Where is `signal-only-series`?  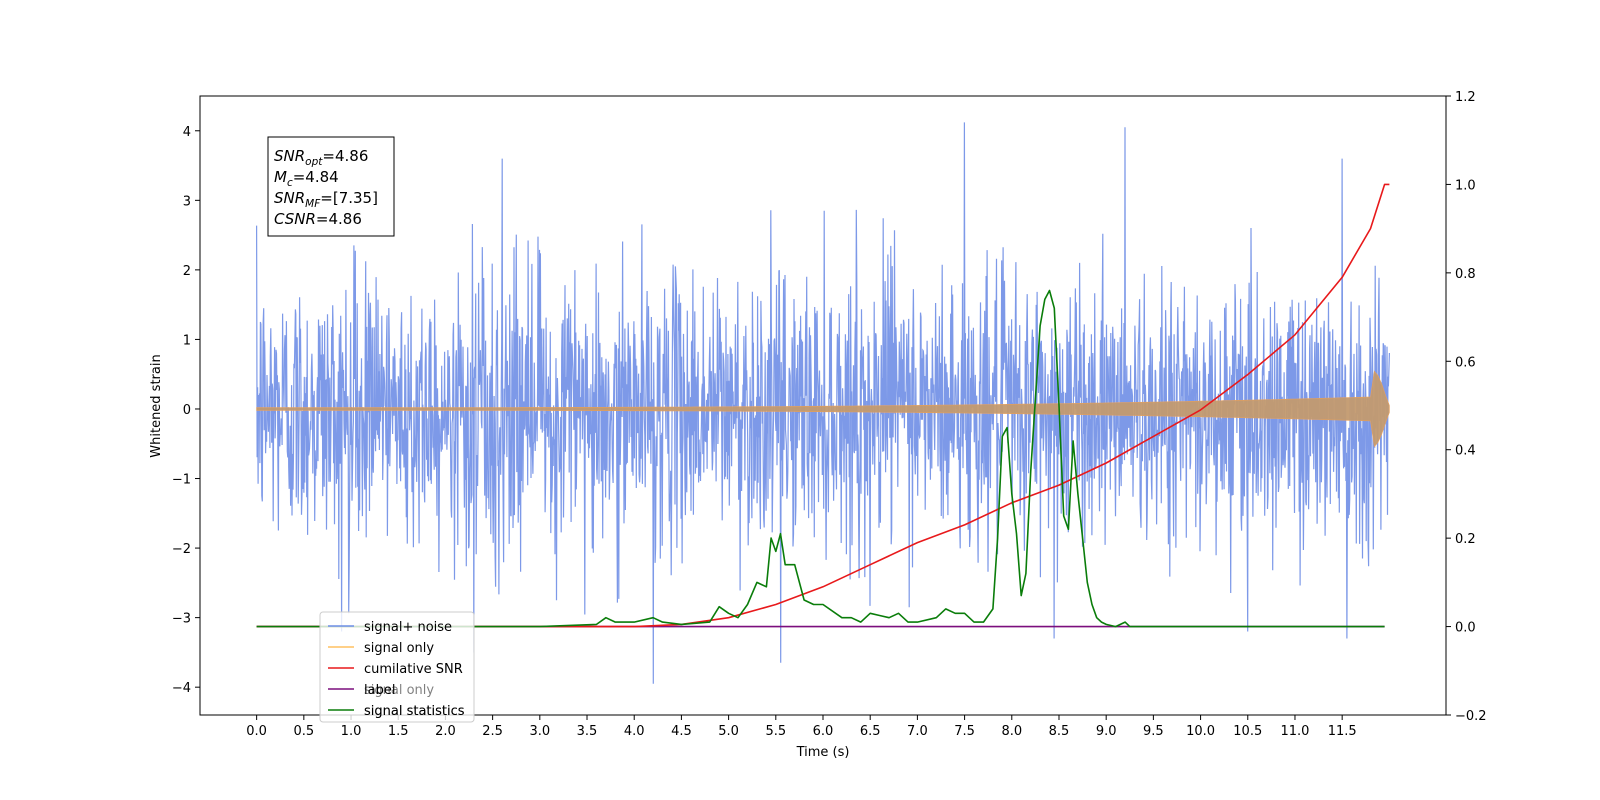 signal-only-series is located at coordinates (823, 409).